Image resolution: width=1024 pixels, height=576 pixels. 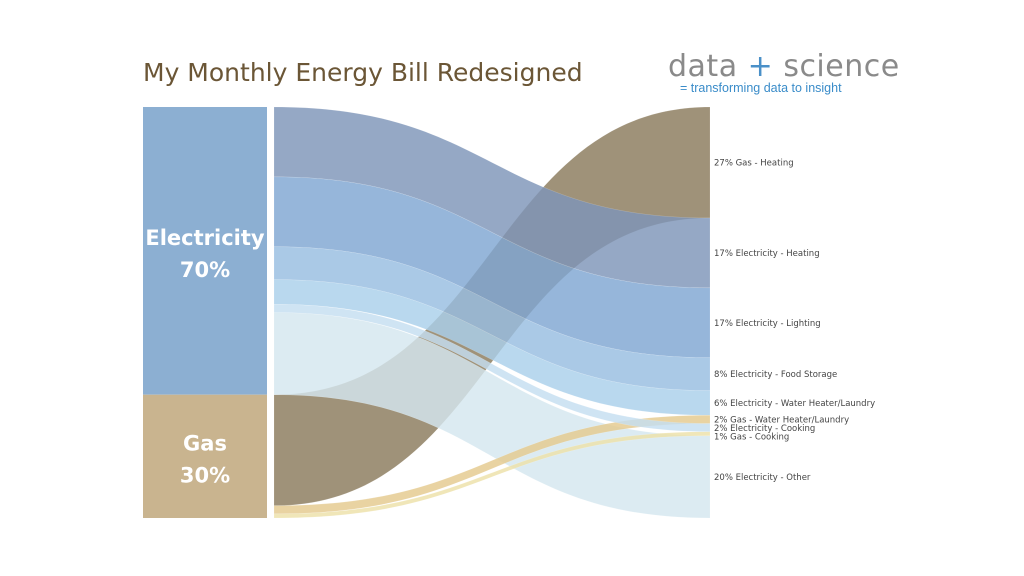 I want to click on chart-title: My Monthly Energy Bill Redesigned, so click(x=363, y=72).